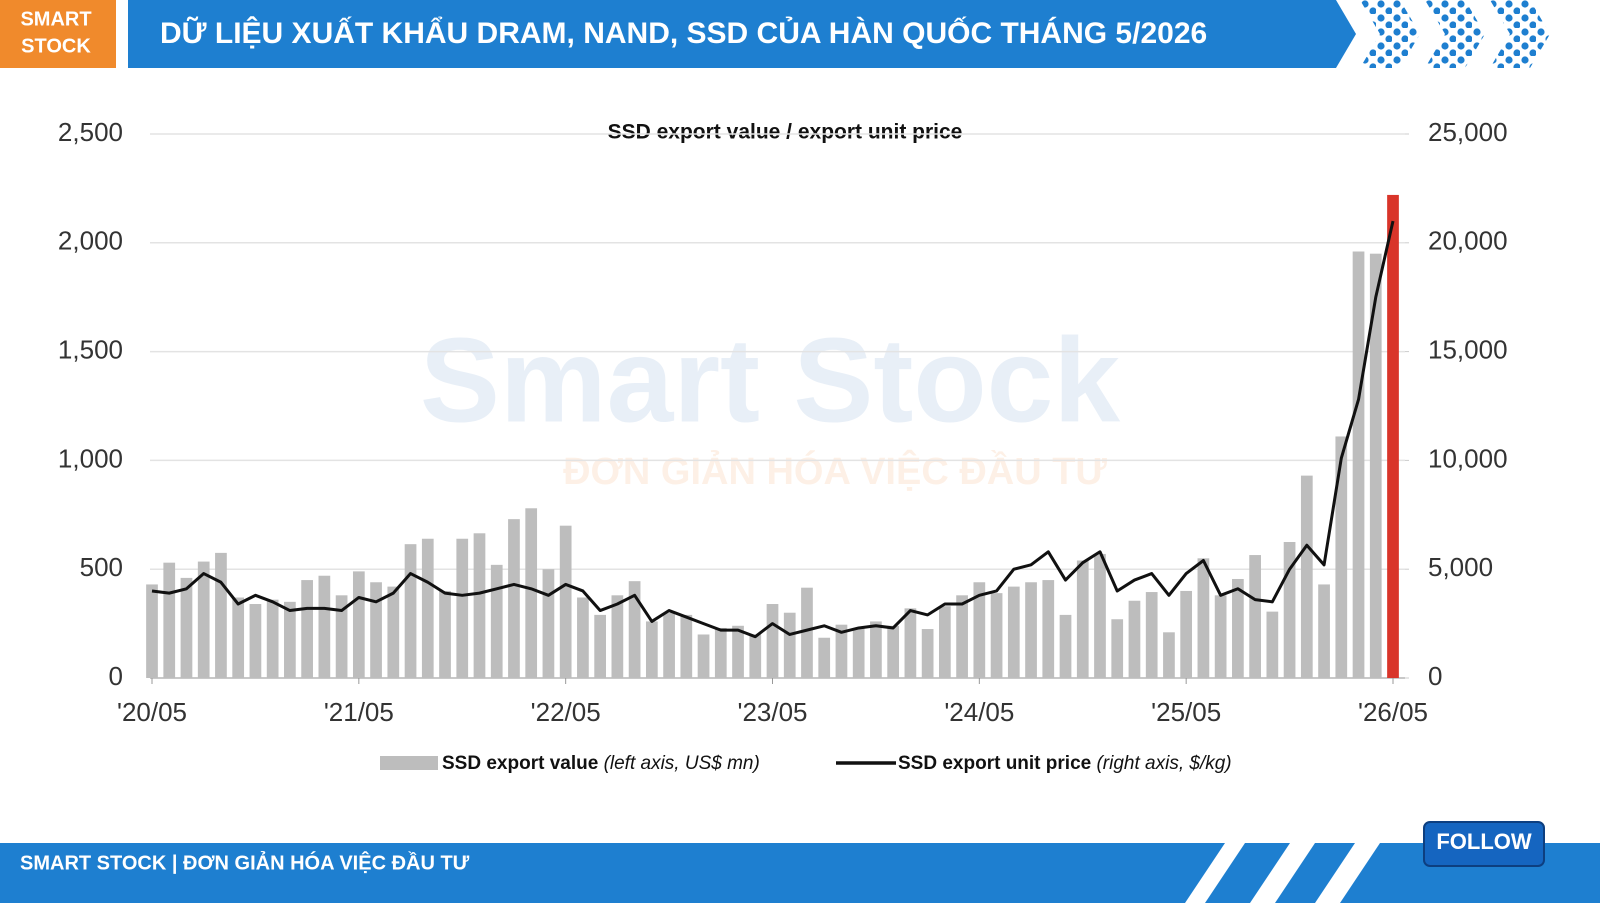  Describe the element at coordinates (785, 132) in the screenshot. I see `chart-title: SSD export value / export unit price` at that location.